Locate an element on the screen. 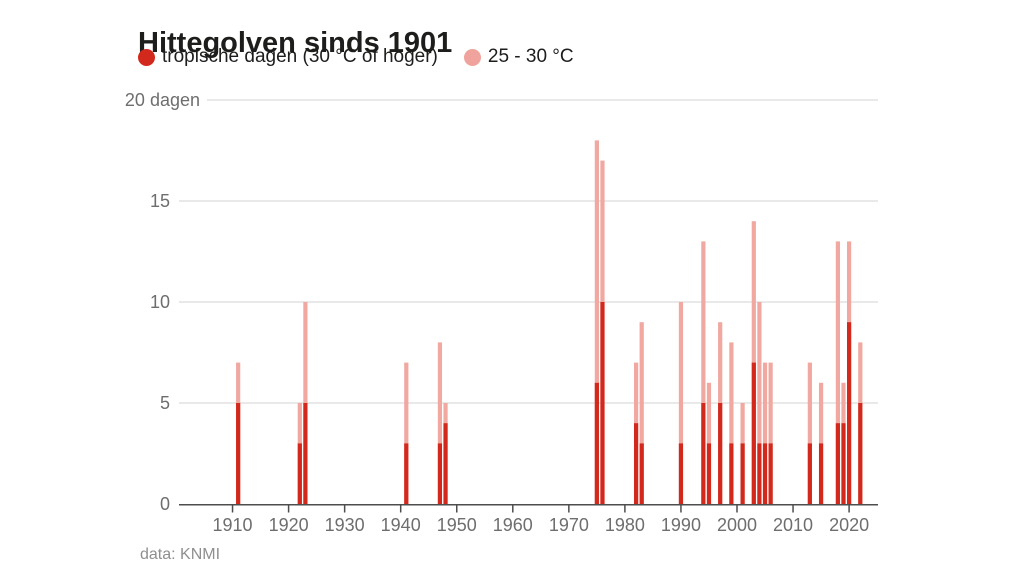  bar-1947-tropical is located at coordinates (440, 473).